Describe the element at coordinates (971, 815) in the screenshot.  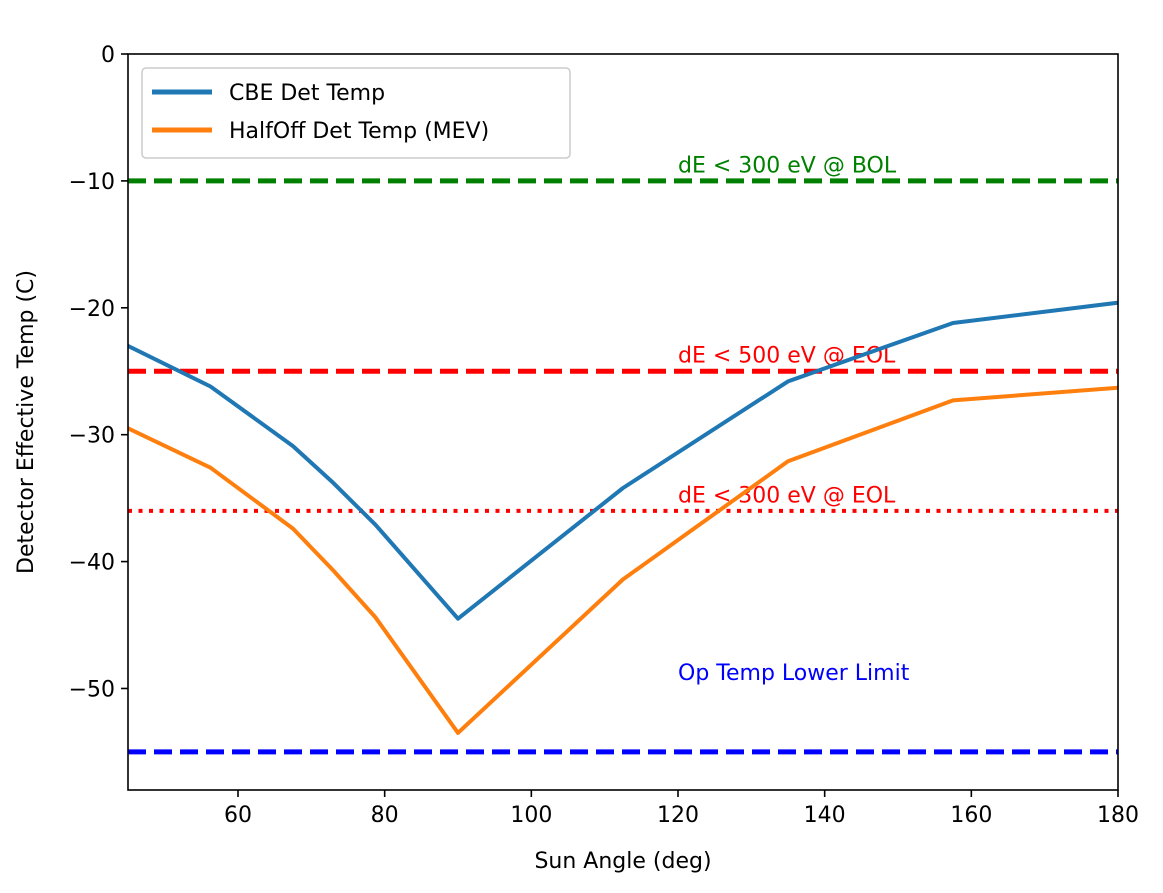
I see `x-tick-label: 160` at that location.